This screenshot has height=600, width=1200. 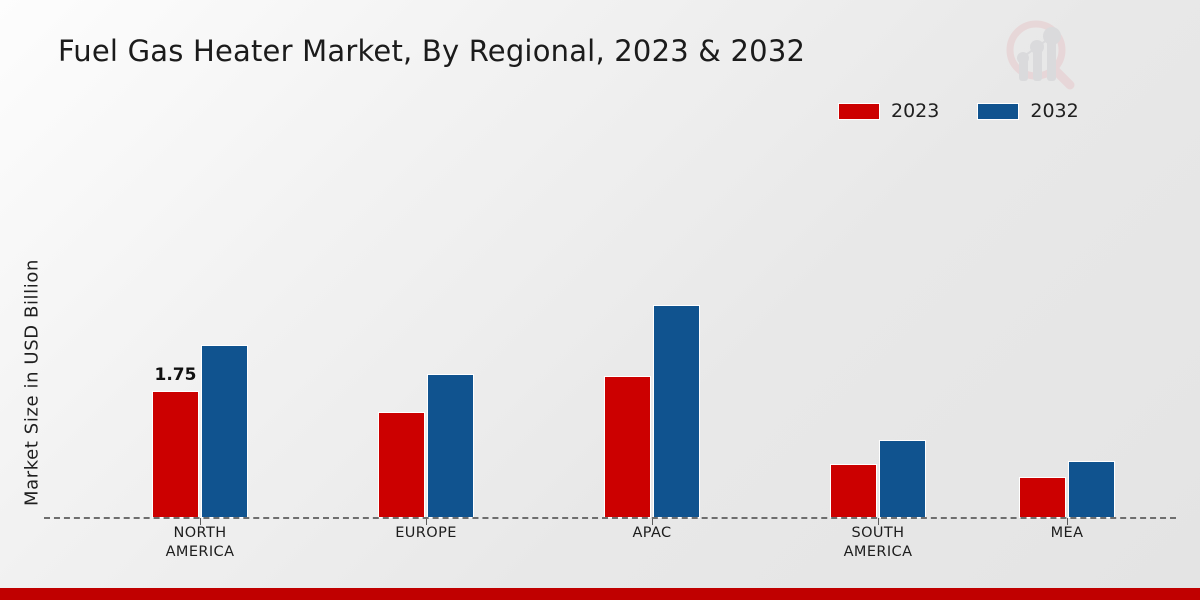 What do you see at coordinates (915, 111) in the screenshot?
I see `legend-label-2023: 2023` at bounding box center [915, 111].